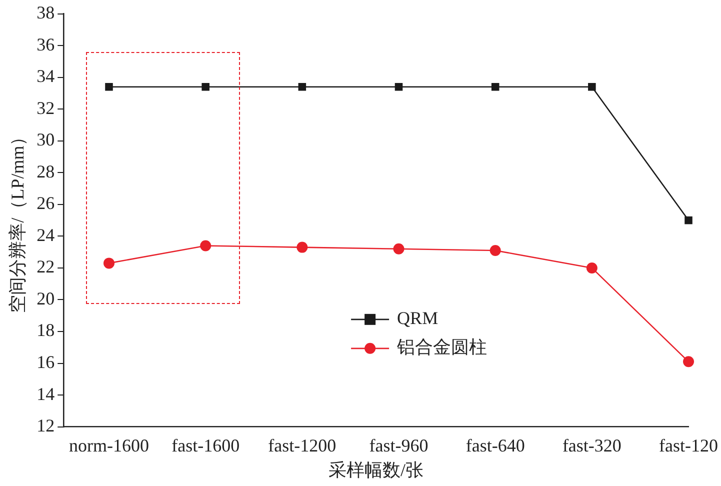 The width and height of the screenshot is (721, 486). What do you see at coordinates (45, 171) in the screenshot?
I see `y-tick-label: 28` at bounding box center [45, 171].